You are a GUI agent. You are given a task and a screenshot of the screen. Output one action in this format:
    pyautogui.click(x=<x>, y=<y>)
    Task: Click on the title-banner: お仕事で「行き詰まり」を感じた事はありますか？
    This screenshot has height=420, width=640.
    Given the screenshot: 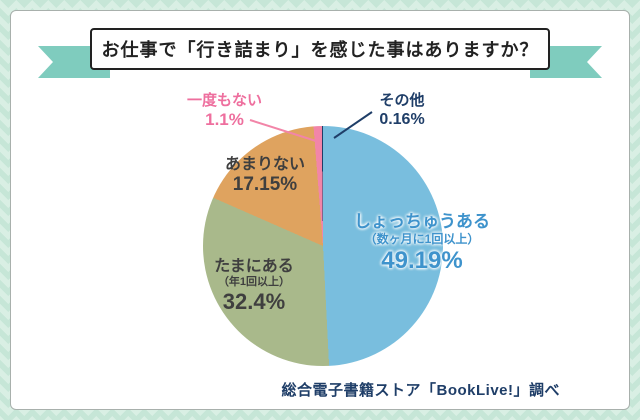 What is the action you would take?
    pyautogui.click(x=320, y=49)
    